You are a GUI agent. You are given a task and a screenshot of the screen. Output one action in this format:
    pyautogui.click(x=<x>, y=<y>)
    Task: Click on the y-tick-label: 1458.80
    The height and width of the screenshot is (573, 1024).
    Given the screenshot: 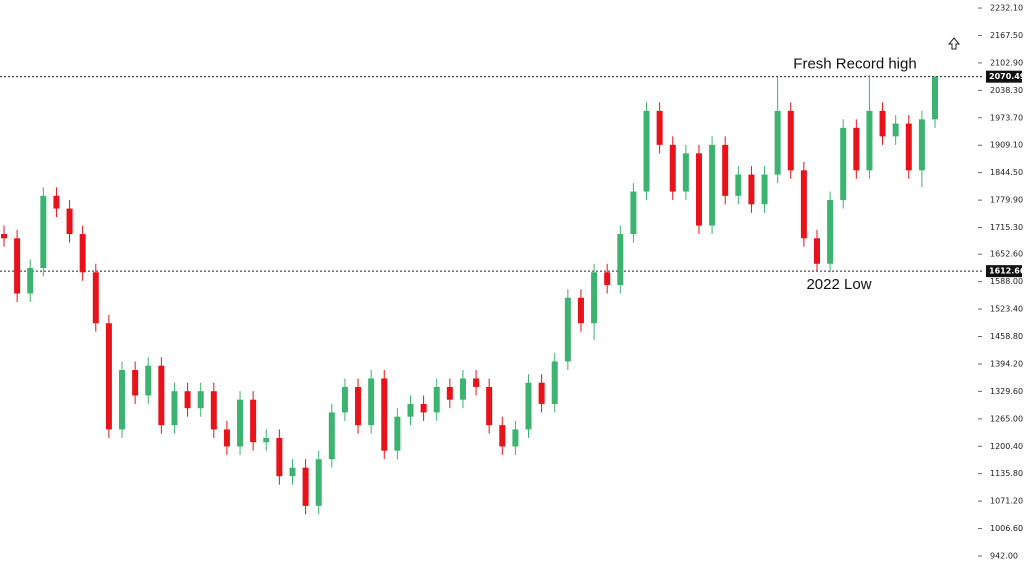 What is the action you would take?
    pyautogui.click(x=1006, y=336)
    